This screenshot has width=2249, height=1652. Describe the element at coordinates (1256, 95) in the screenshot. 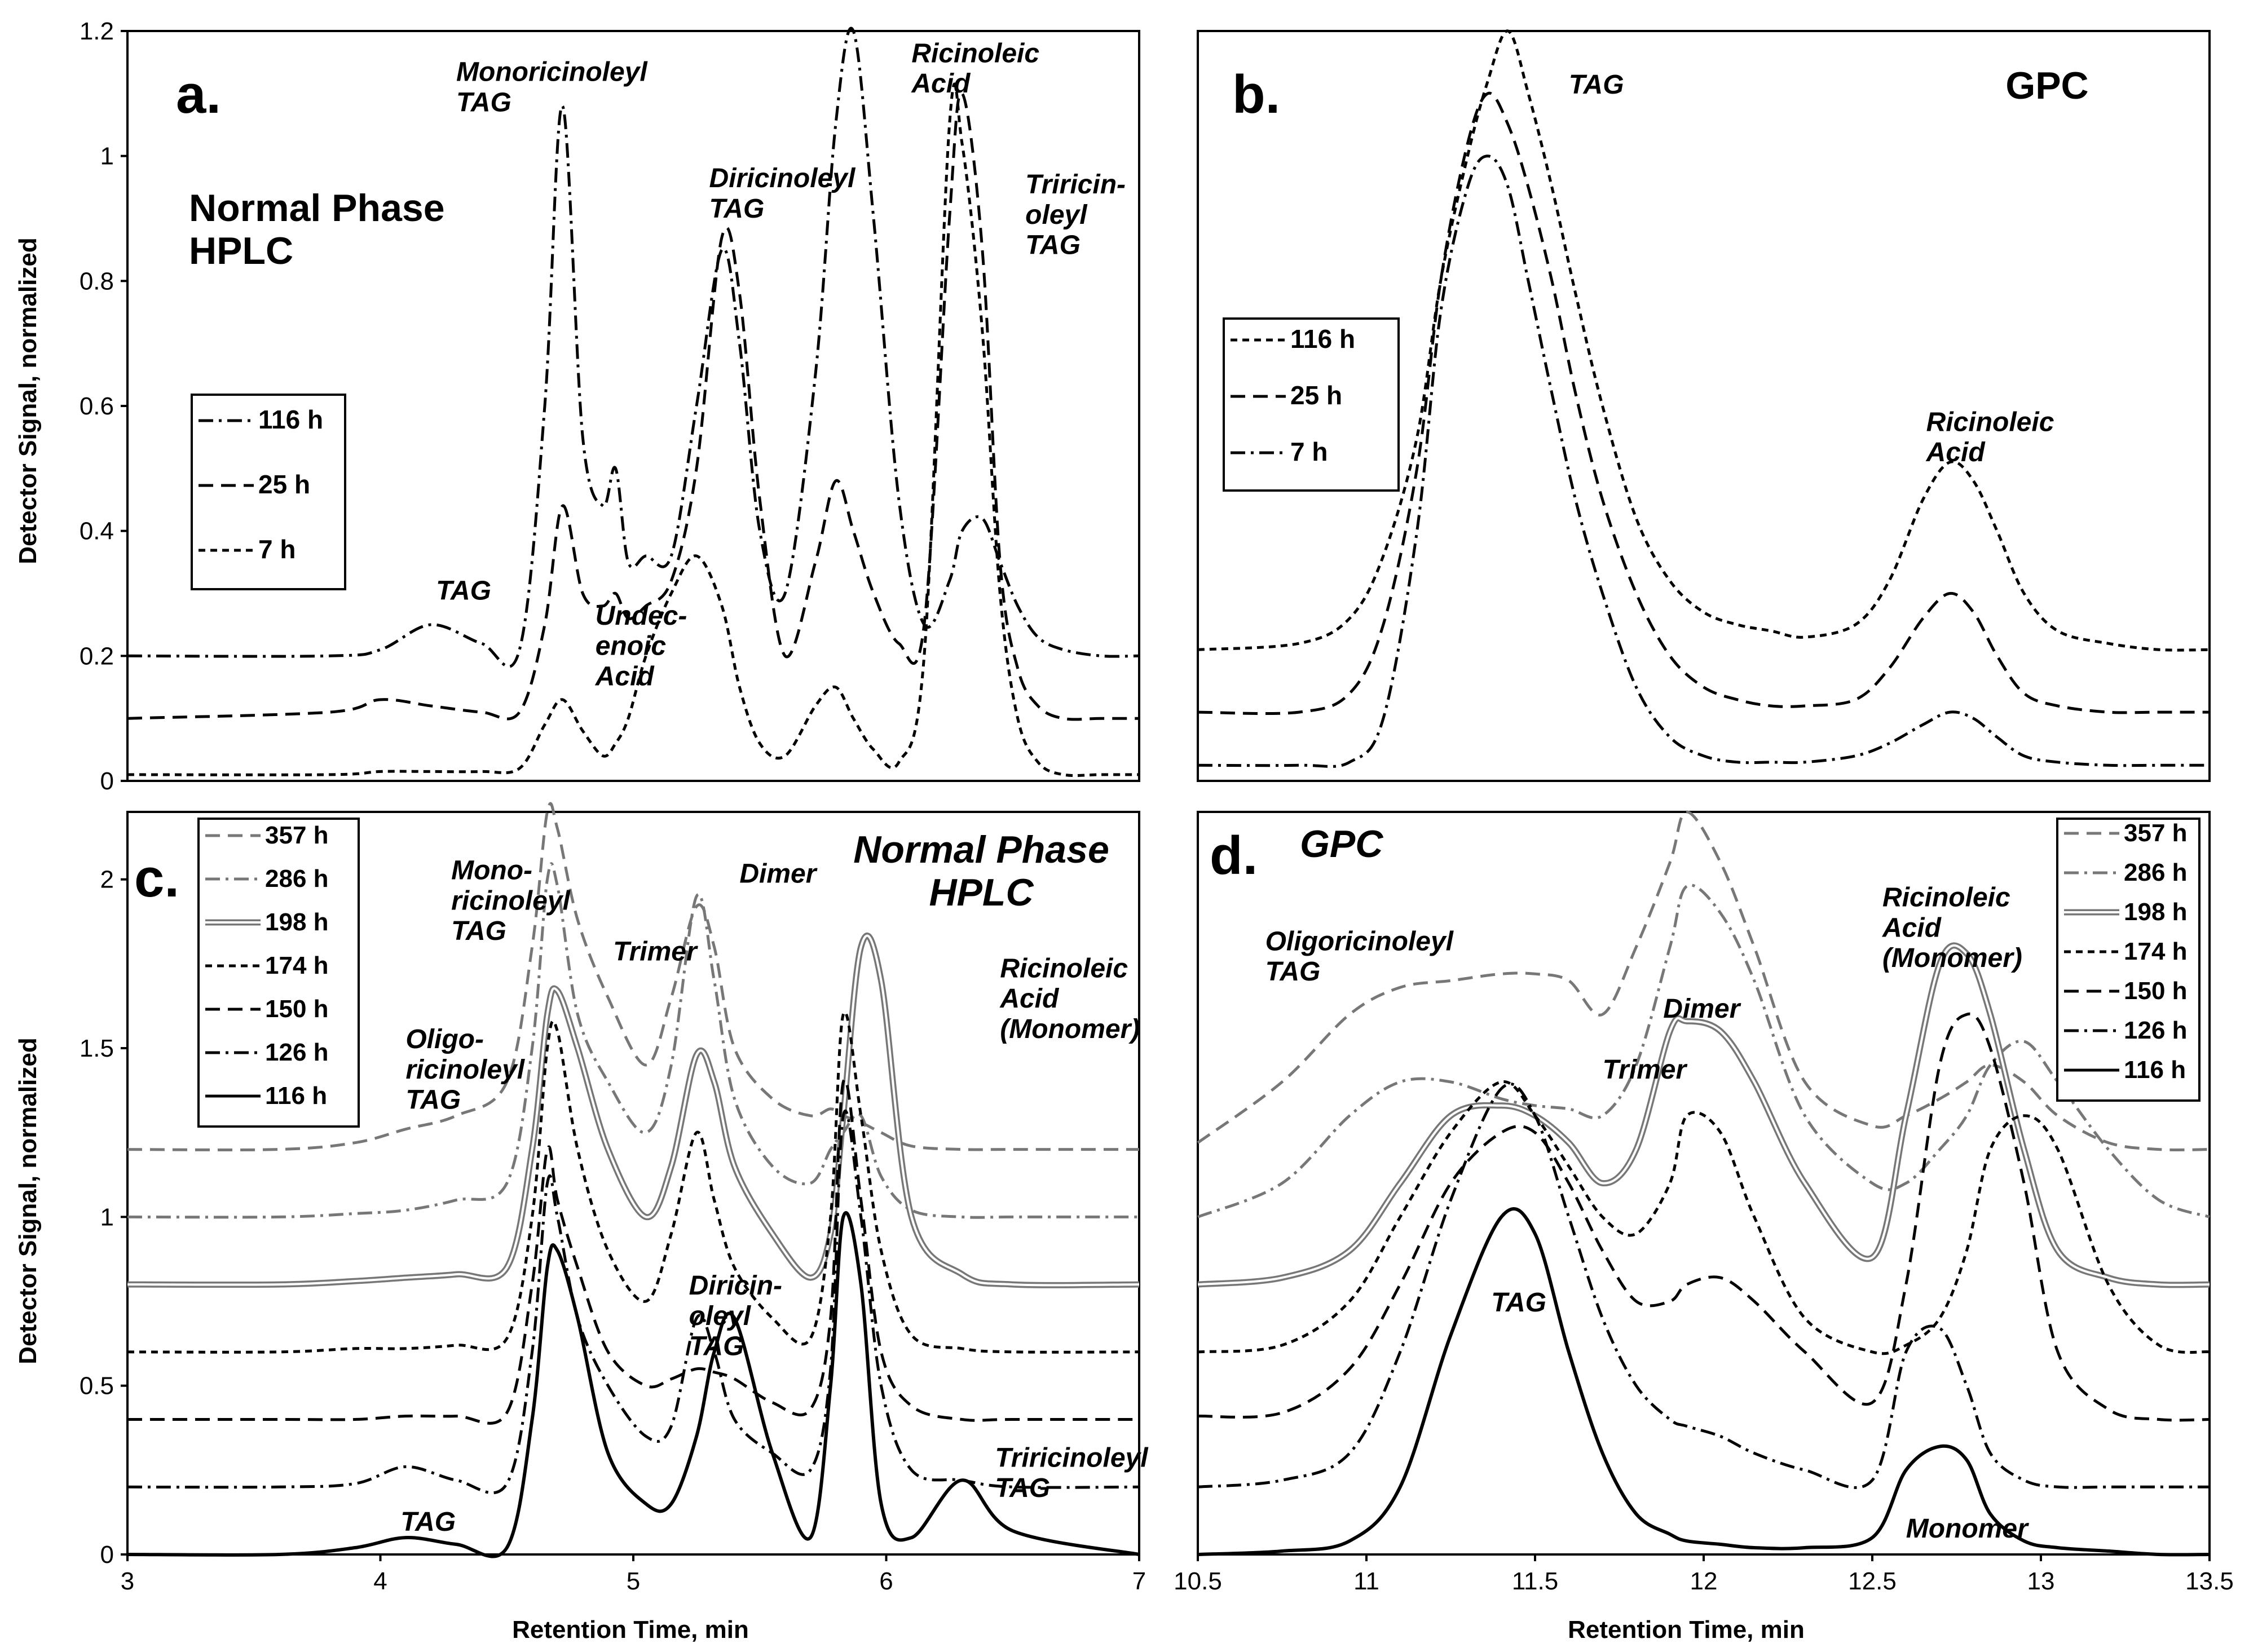

I see `panel-label: b.` at that location.